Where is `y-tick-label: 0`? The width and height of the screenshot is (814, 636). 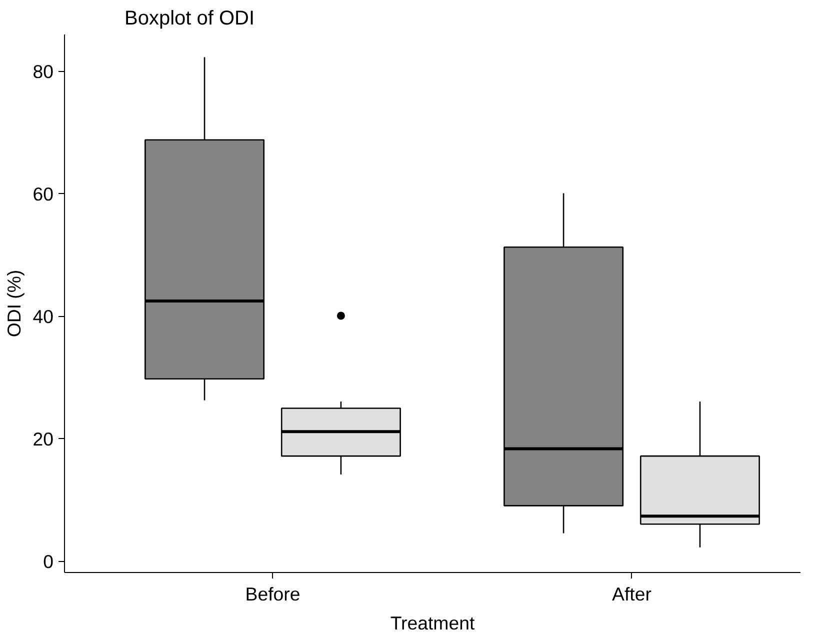
y-tick-label: 0 is located at coordinates (48, 561).